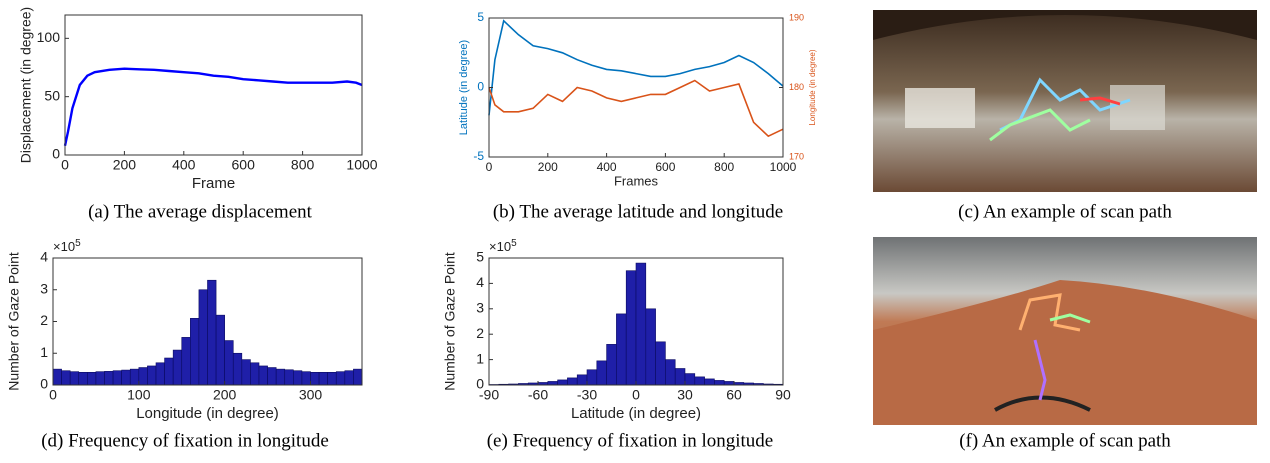 The image size is (1270, 463). What do you see at coordinates (200, 211) in the screenshot?
I see `caption: (a) The average displacement` at bounding box center [200, 211].